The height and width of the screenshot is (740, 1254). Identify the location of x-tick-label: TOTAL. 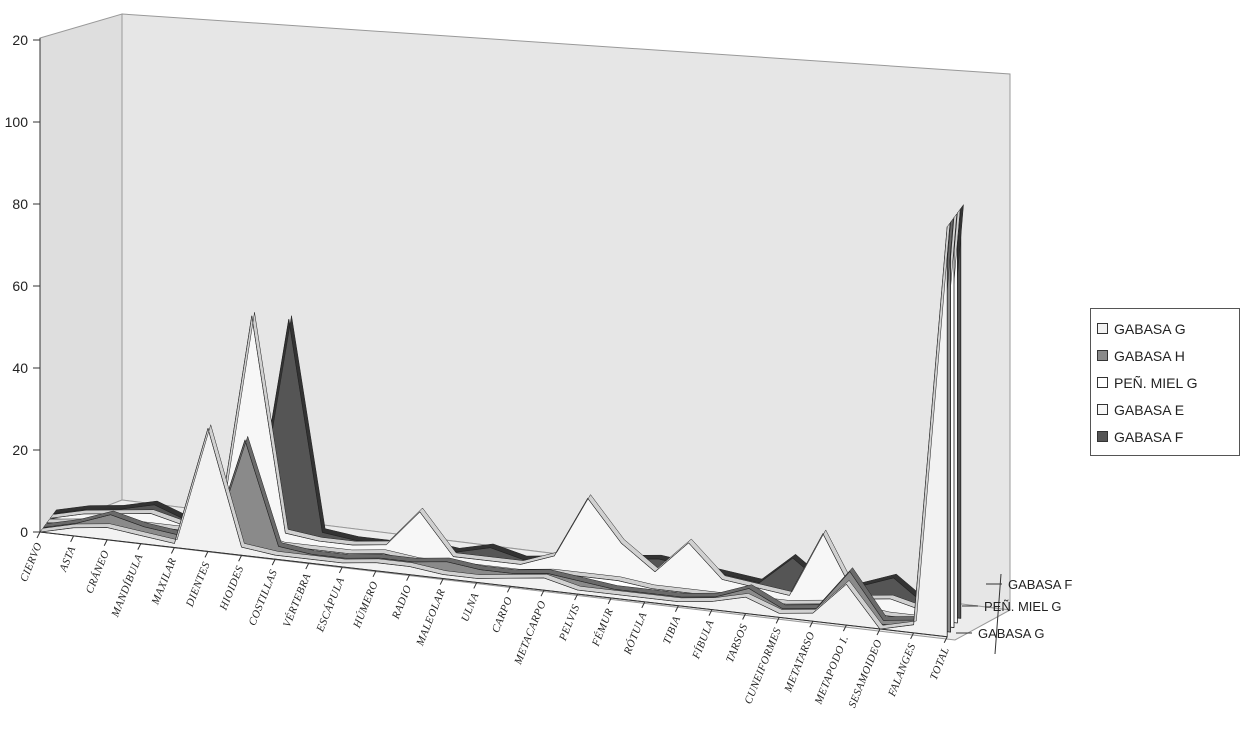
(940, 663).